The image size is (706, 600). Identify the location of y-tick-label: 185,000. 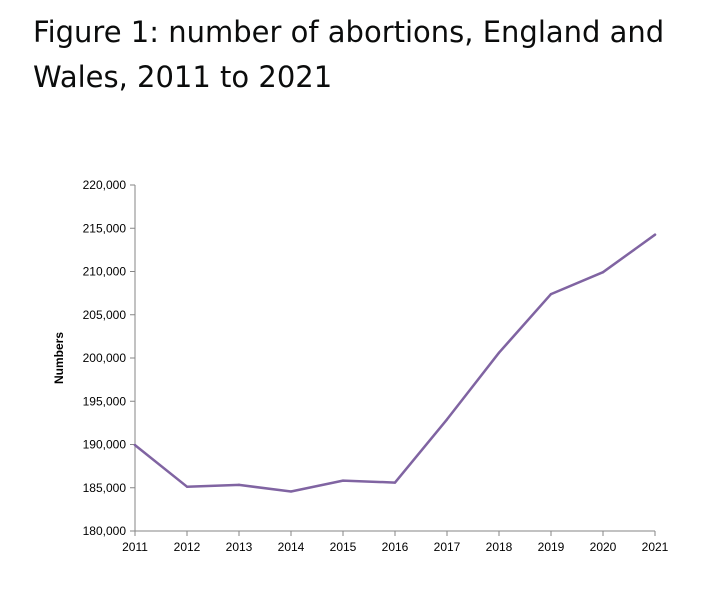
(105, 488).